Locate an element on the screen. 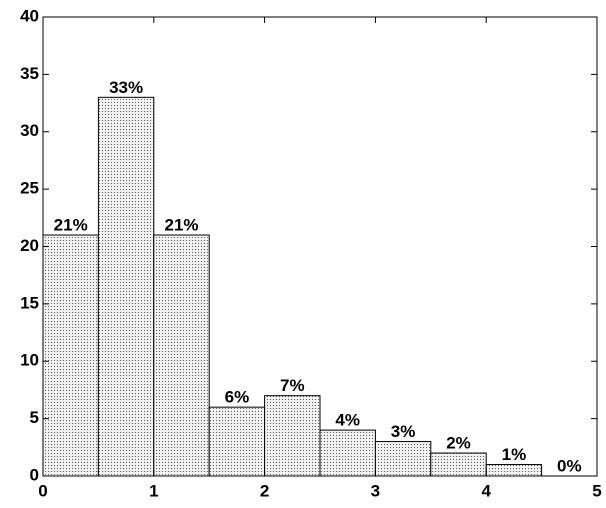 The width and height of the screenshot is (606, 508). y-tick-label: 40 is located at coordinates (29, 15).